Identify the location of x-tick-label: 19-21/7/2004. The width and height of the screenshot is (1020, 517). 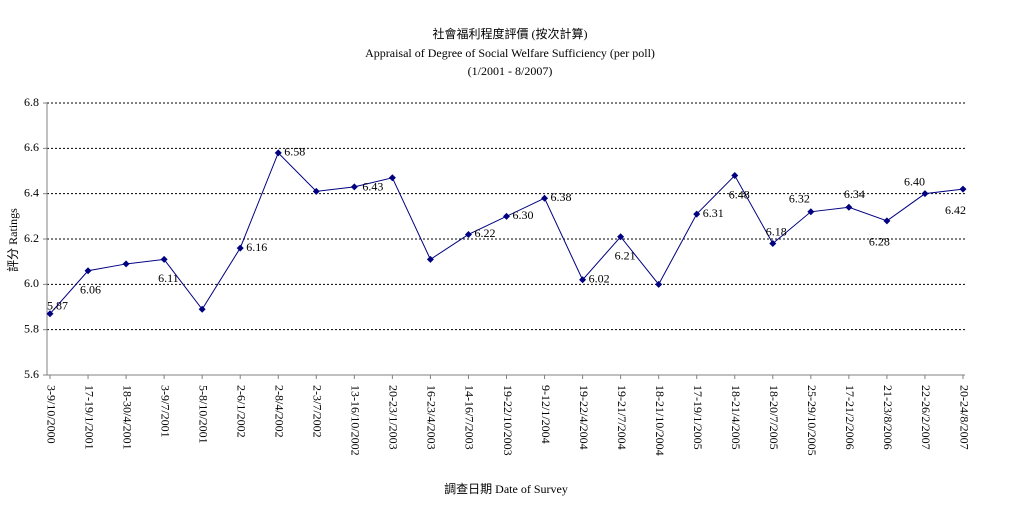
(622, 417).